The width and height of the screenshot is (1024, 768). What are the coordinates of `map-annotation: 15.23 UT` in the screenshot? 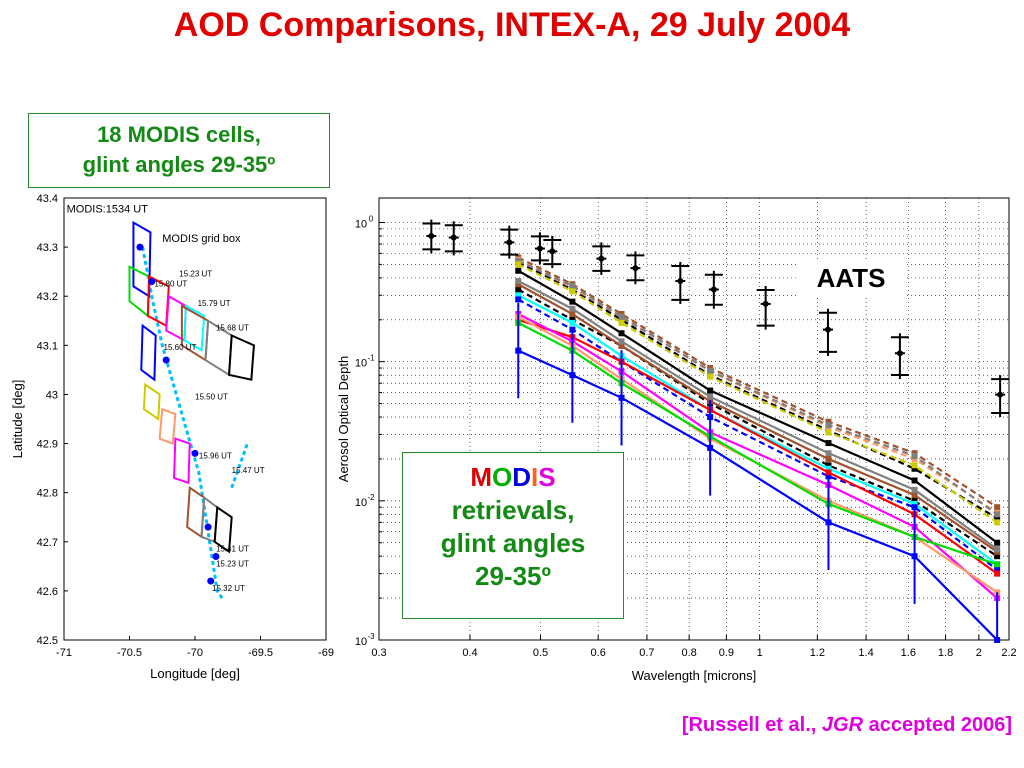 It's located at (195, 274).